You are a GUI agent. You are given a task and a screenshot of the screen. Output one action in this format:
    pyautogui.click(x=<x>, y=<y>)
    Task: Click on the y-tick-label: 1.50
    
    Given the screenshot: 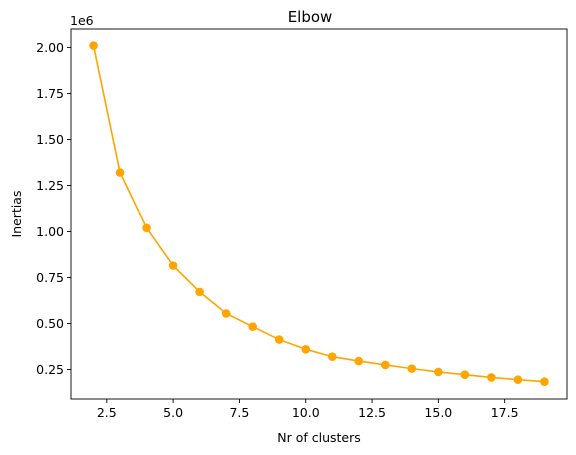 What is the action you would take?
    pyautogui.click(x=50, y=139)
    